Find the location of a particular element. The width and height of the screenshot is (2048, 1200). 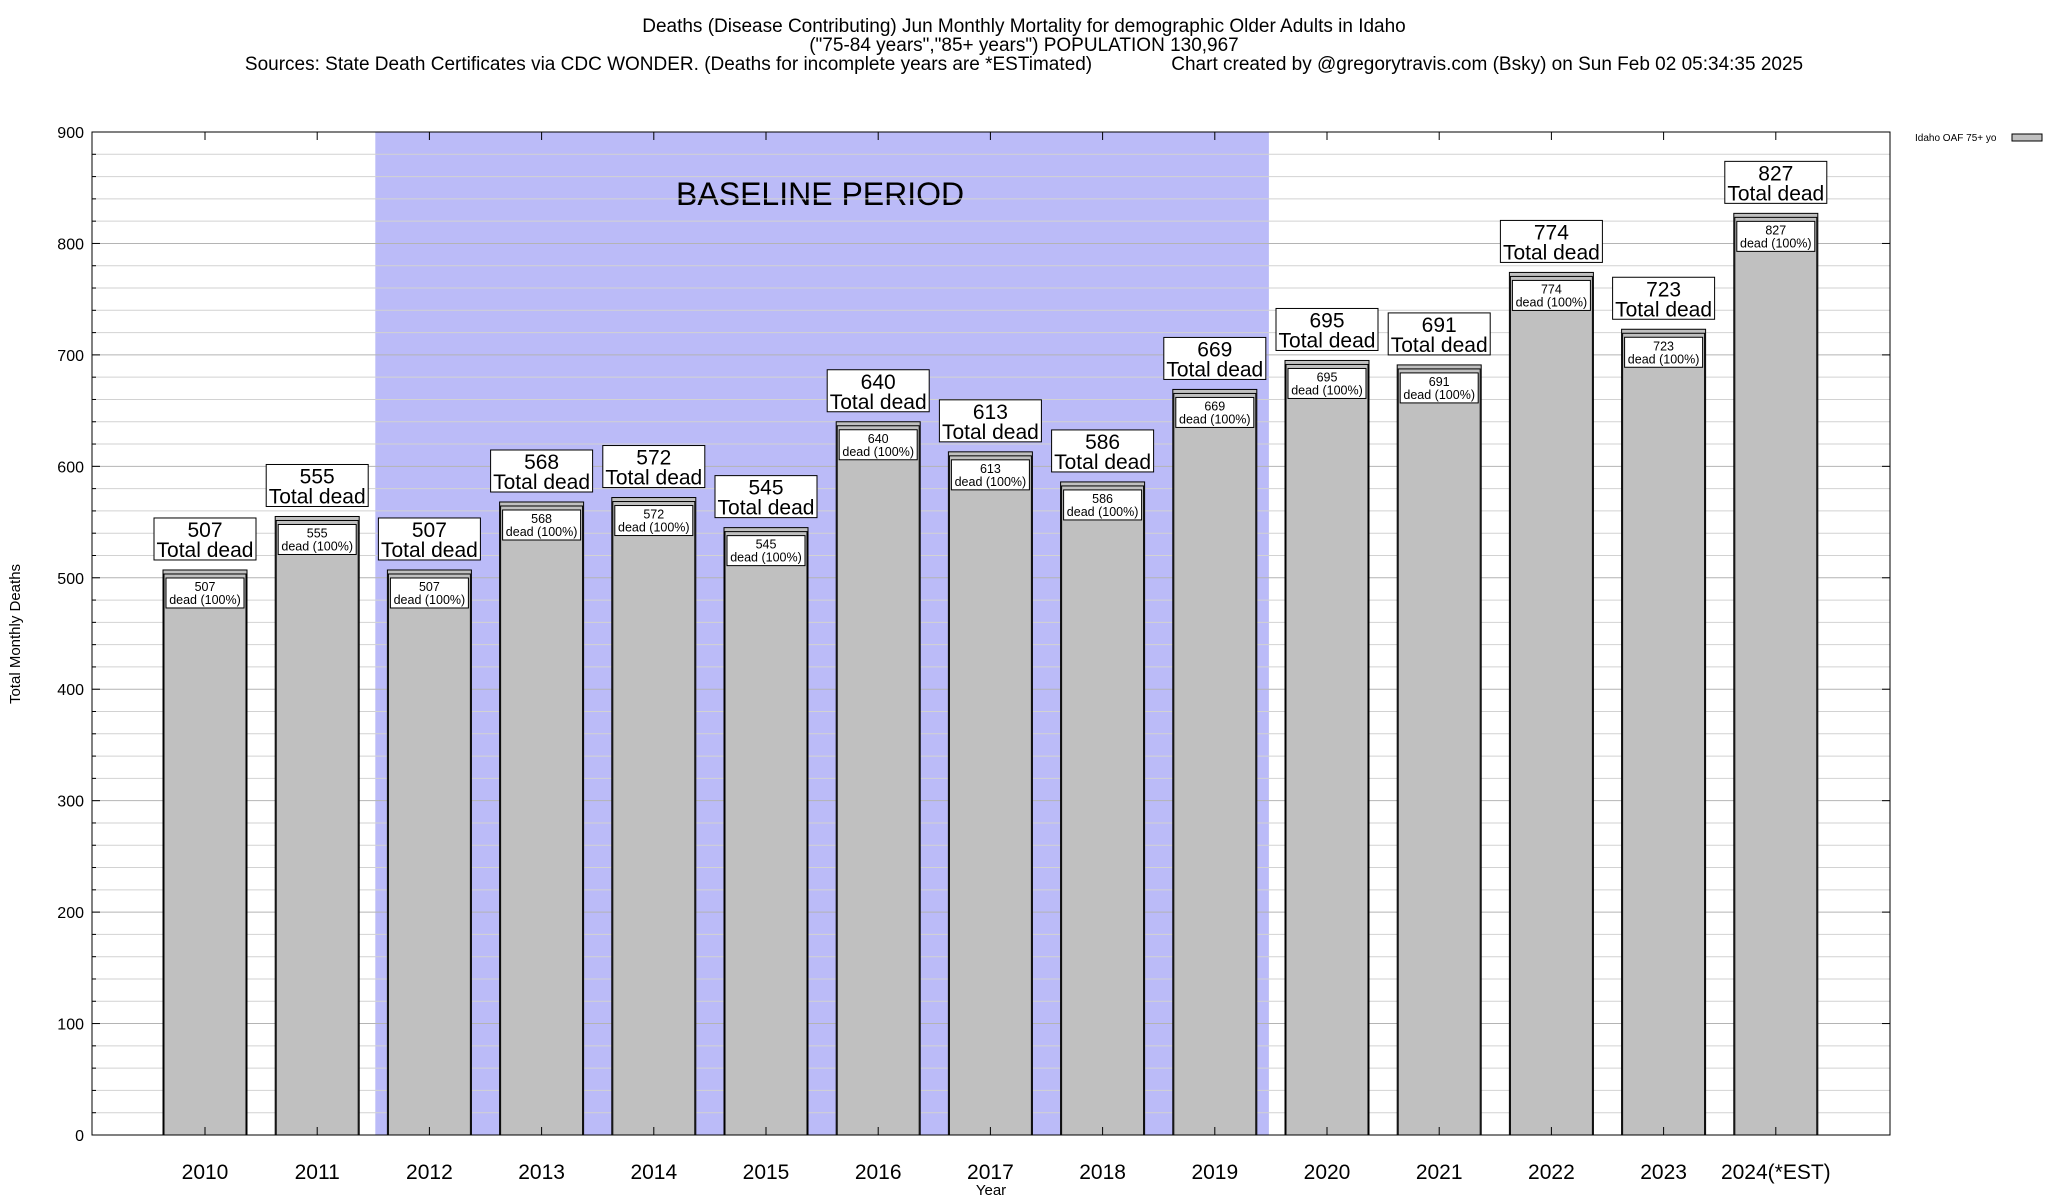

top-label-value: 723 is located at coordinates (1663, 289).